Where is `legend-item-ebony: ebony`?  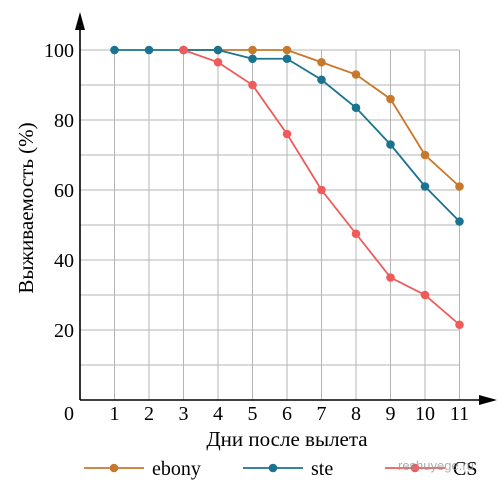
legend-item-ebony: ebony is located at coordinates (142, 469).